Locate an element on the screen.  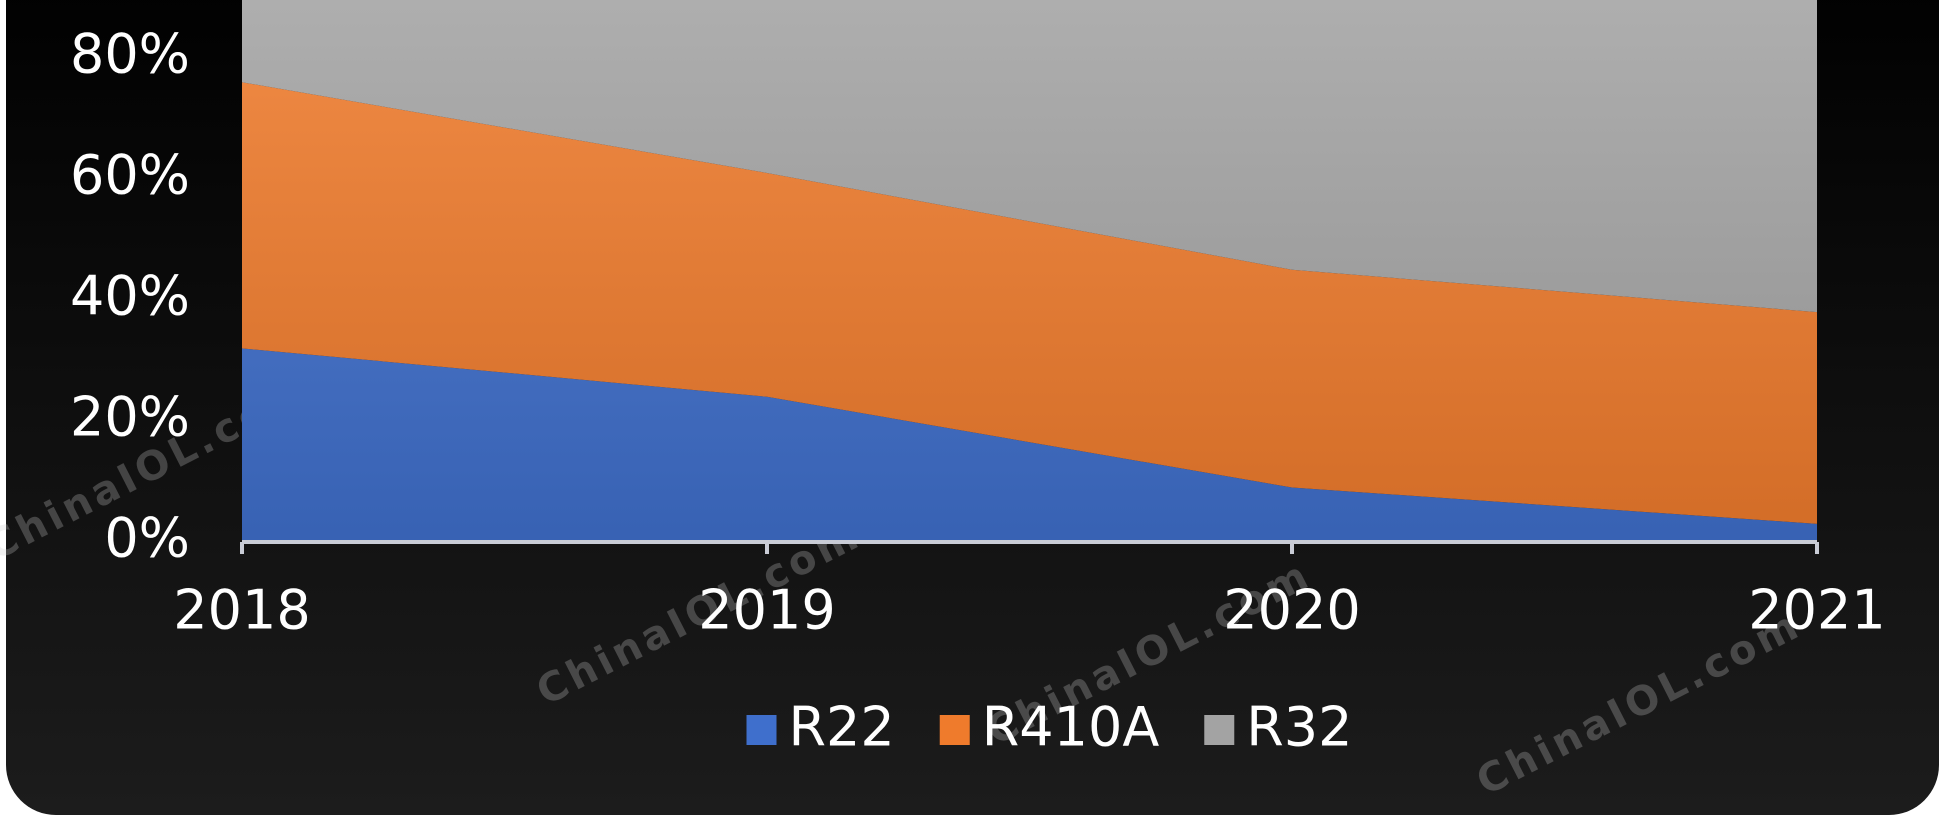
x-tick-label: 2021 is located at coordinates (1816, 610).